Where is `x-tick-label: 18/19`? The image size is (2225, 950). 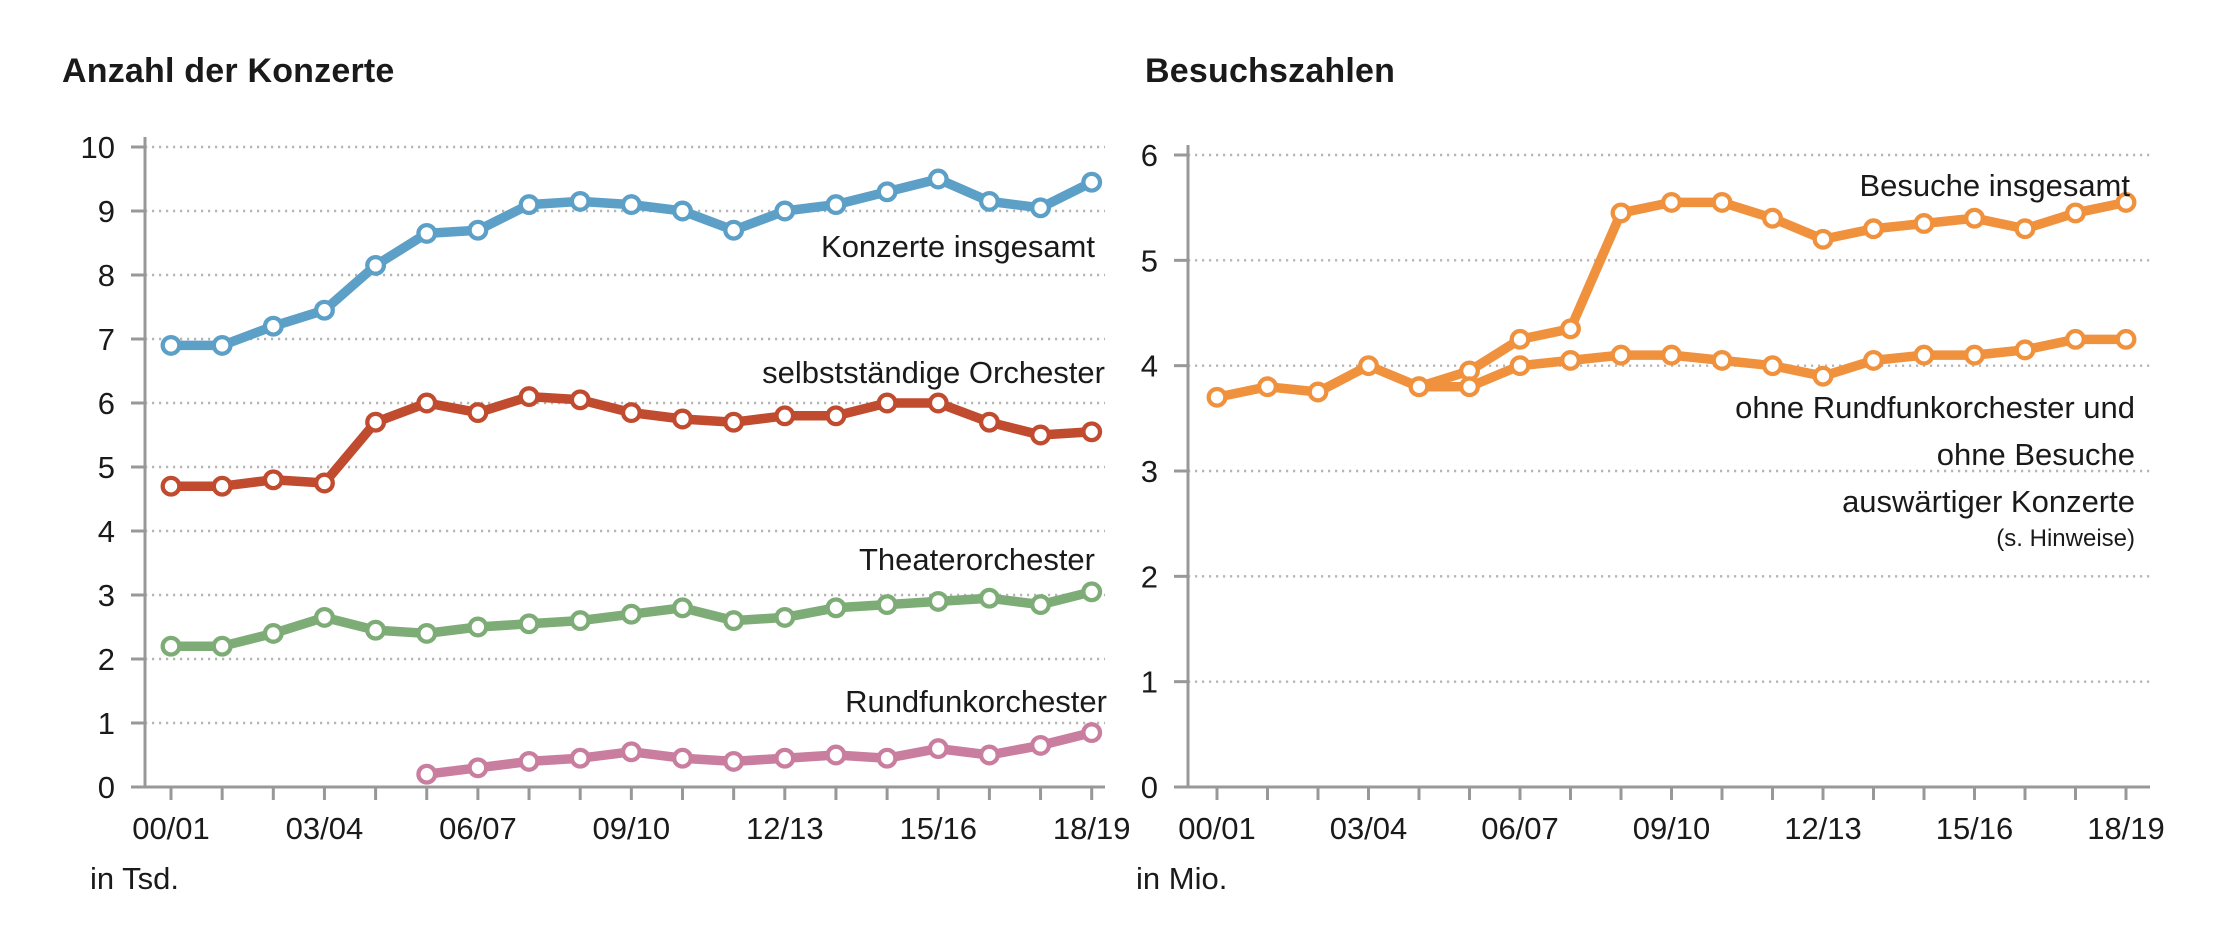
x-tick-label: 18/19 is located at coordinates (1092, 828).